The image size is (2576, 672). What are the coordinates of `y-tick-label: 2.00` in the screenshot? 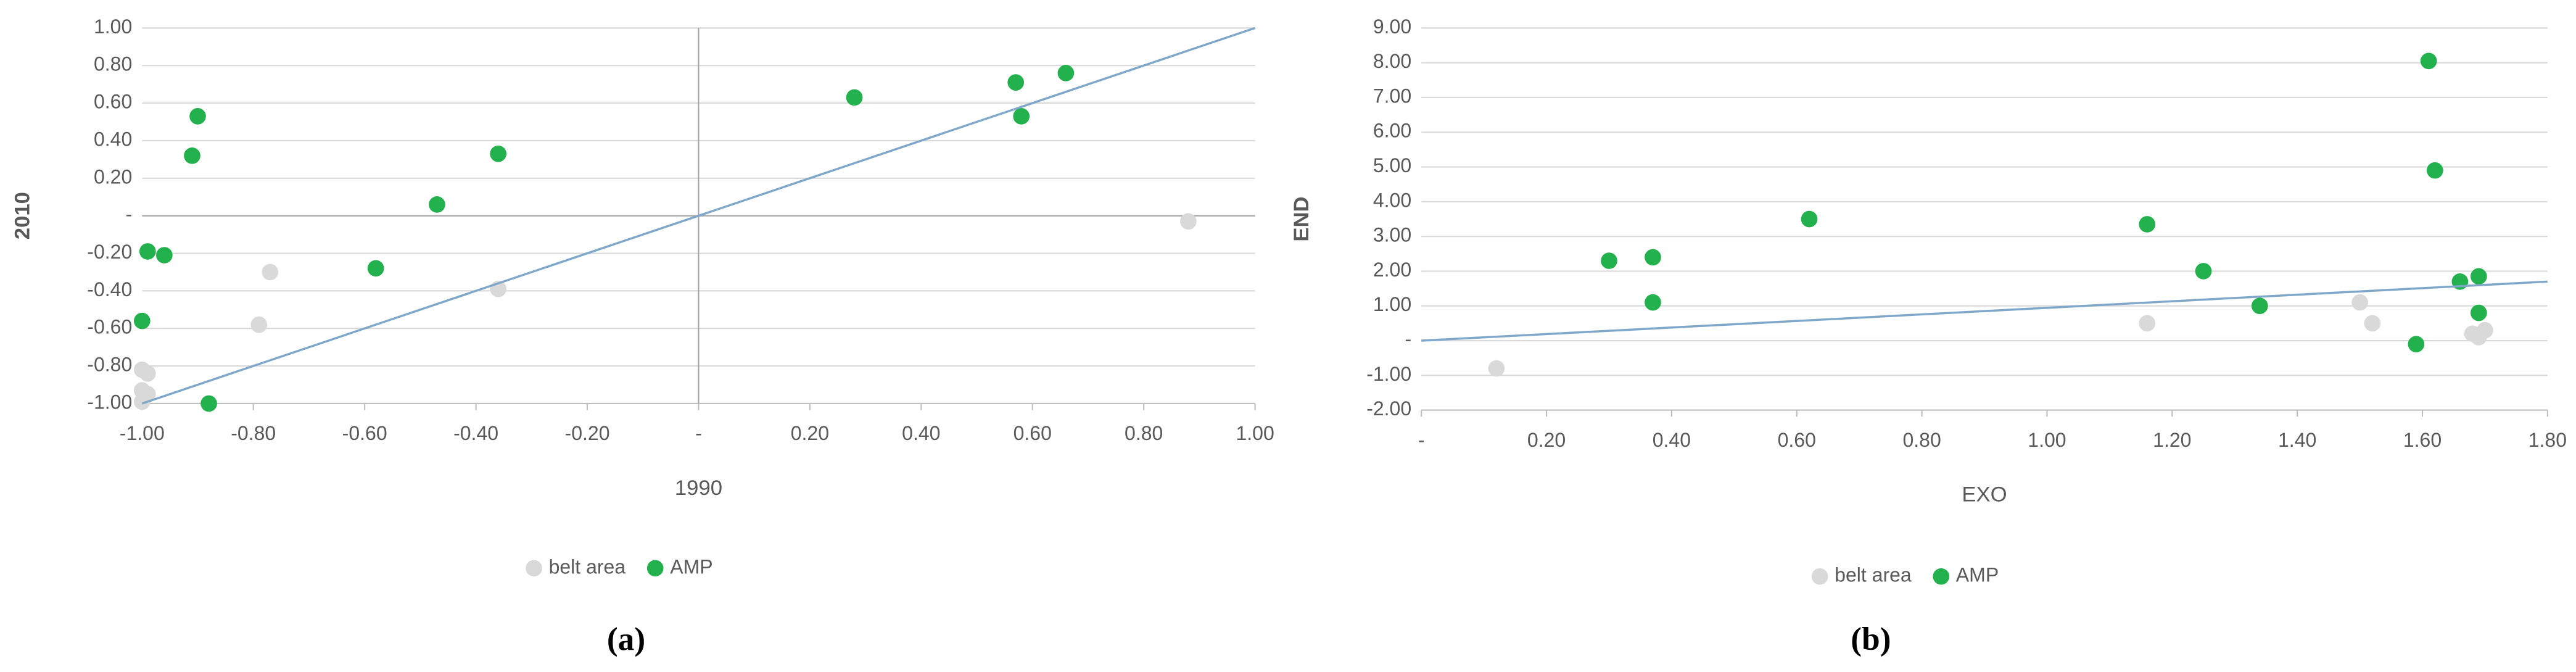 It's located at (1392, 270).